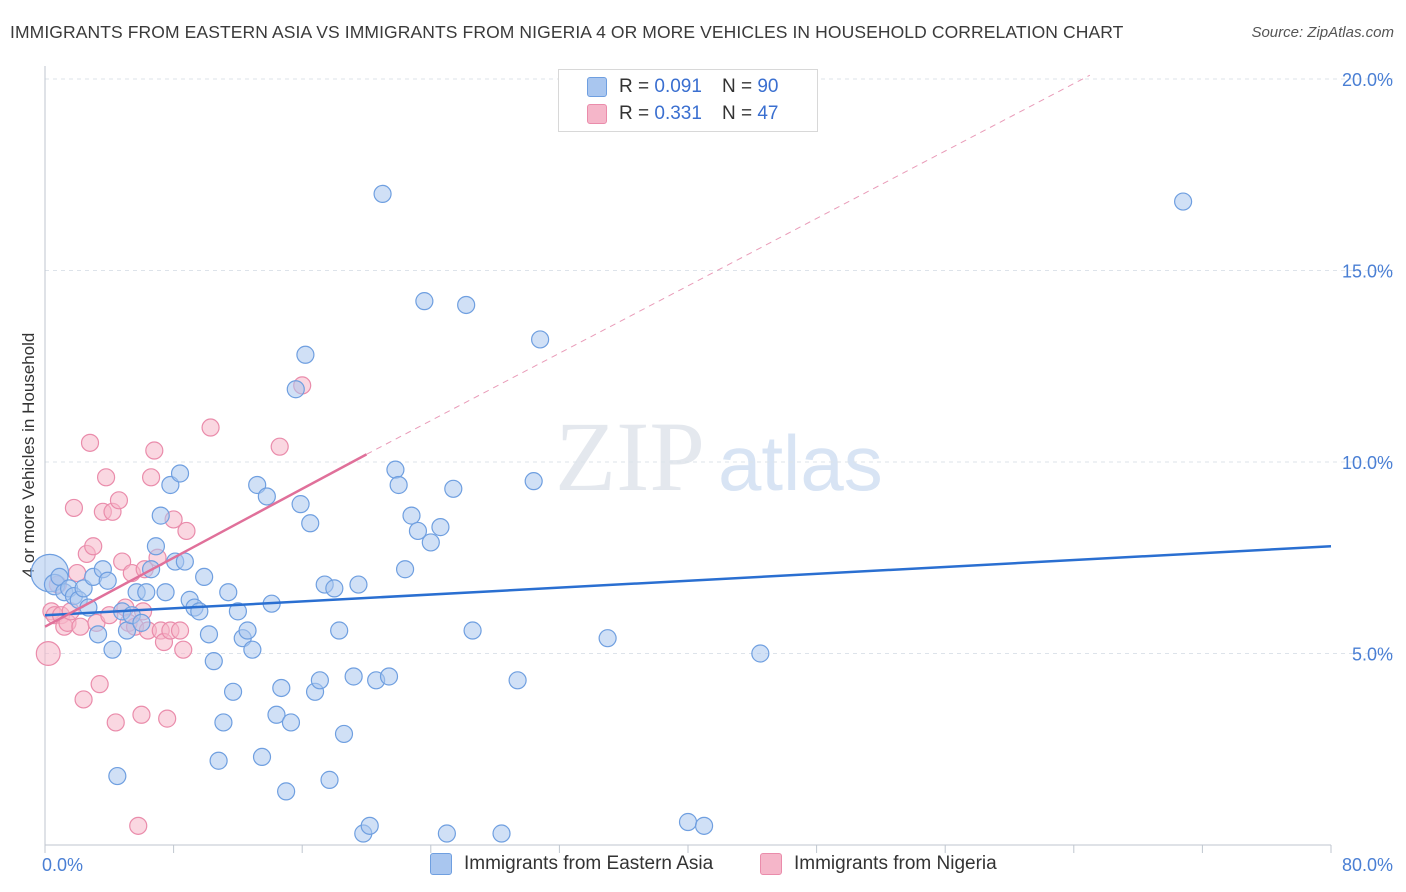 The height and width of the screenshot is (892, 1406). I want to click on x-tick-label: 80.0%, so click(1367, 865).